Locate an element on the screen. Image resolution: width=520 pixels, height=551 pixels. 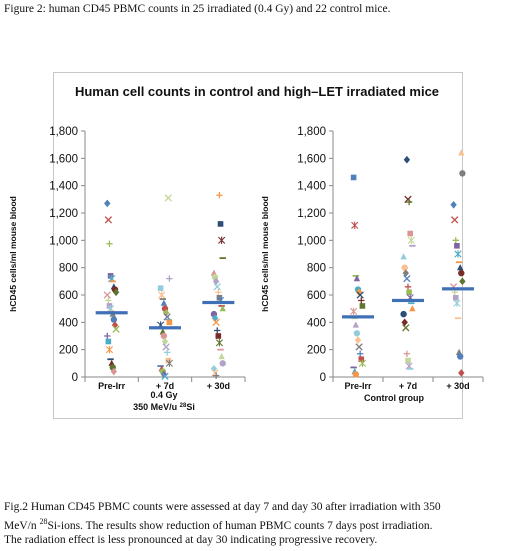
group-label-control: Control group is located at coordinates (394, 398).